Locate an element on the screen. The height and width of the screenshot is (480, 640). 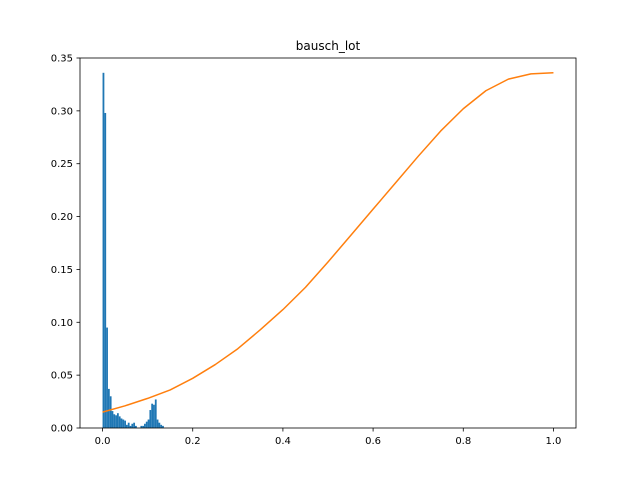
y-tick-label: 0.10 is located at coordinates (62, 323).